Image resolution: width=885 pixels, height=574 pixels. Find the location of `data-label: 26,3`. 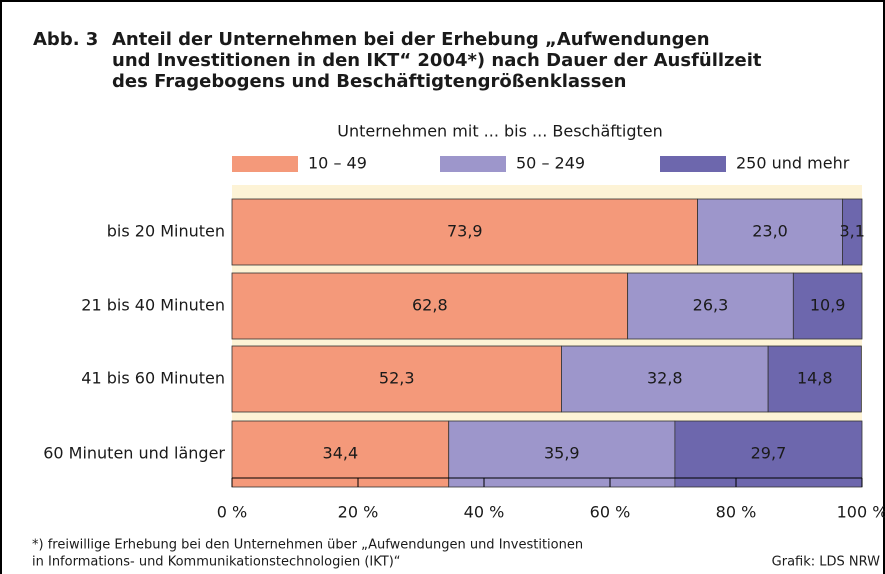

data-label: 26,3 is located at coordinates (711, 305).